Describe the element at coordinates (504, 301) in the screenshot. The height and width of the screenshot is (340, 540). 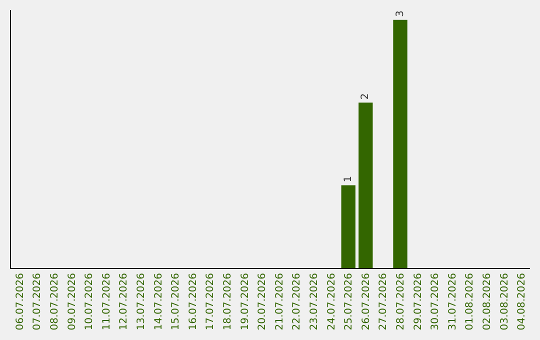
I see `x-tick-label: 03.08.2026` at that location.